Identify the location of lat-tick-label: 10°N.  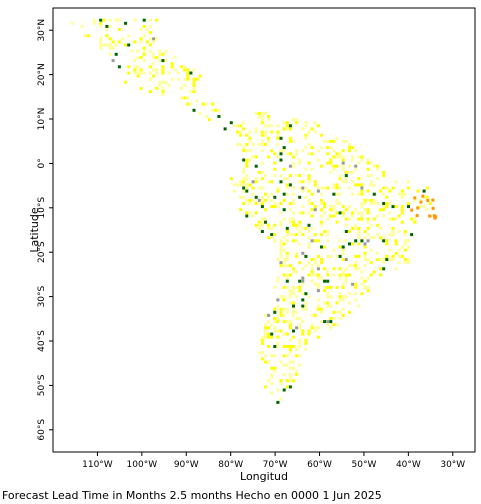
(42, 119).